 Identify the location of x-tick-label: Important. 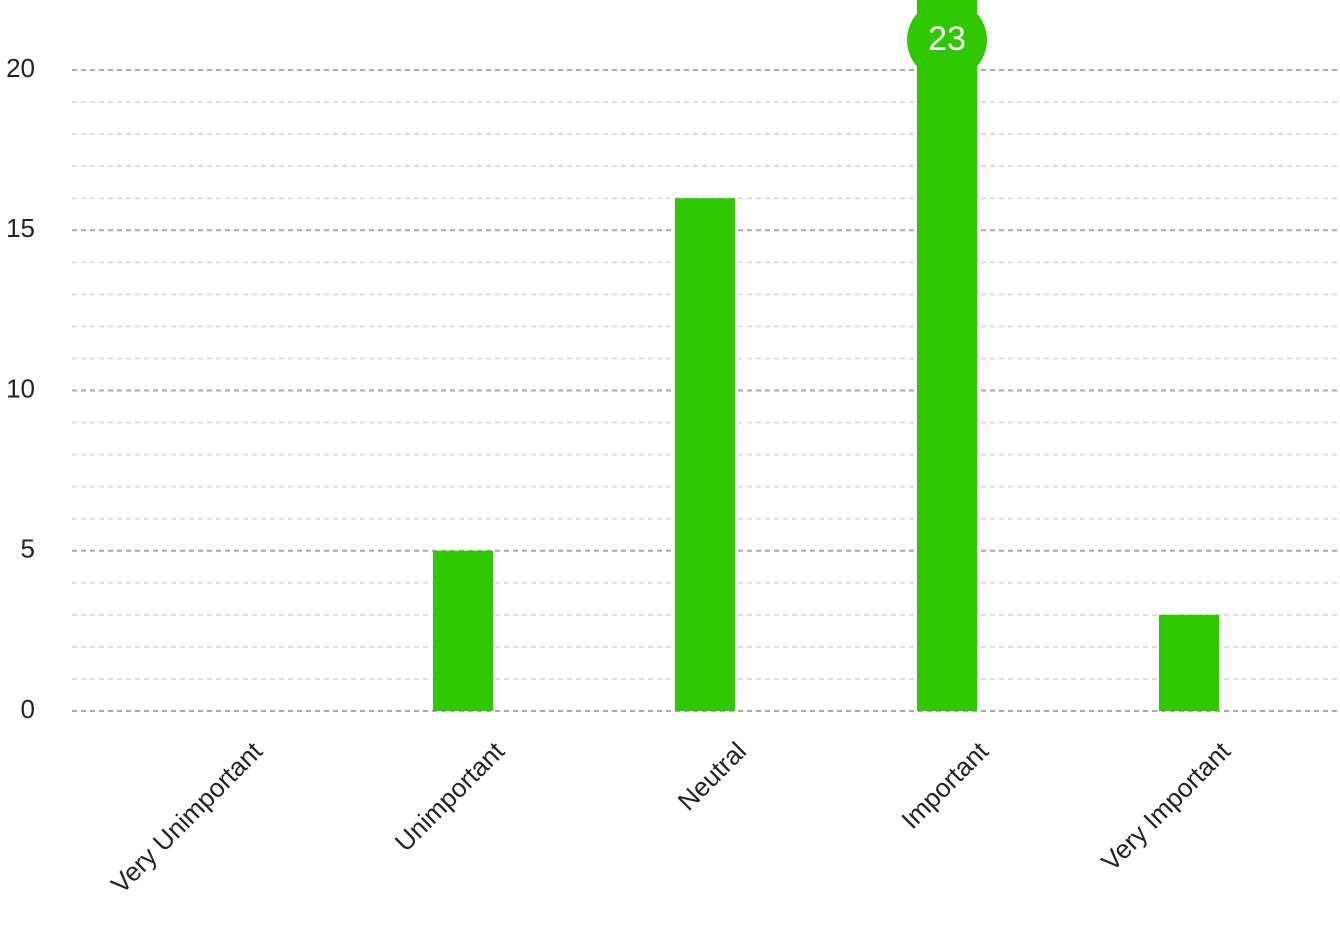
(944, 784).